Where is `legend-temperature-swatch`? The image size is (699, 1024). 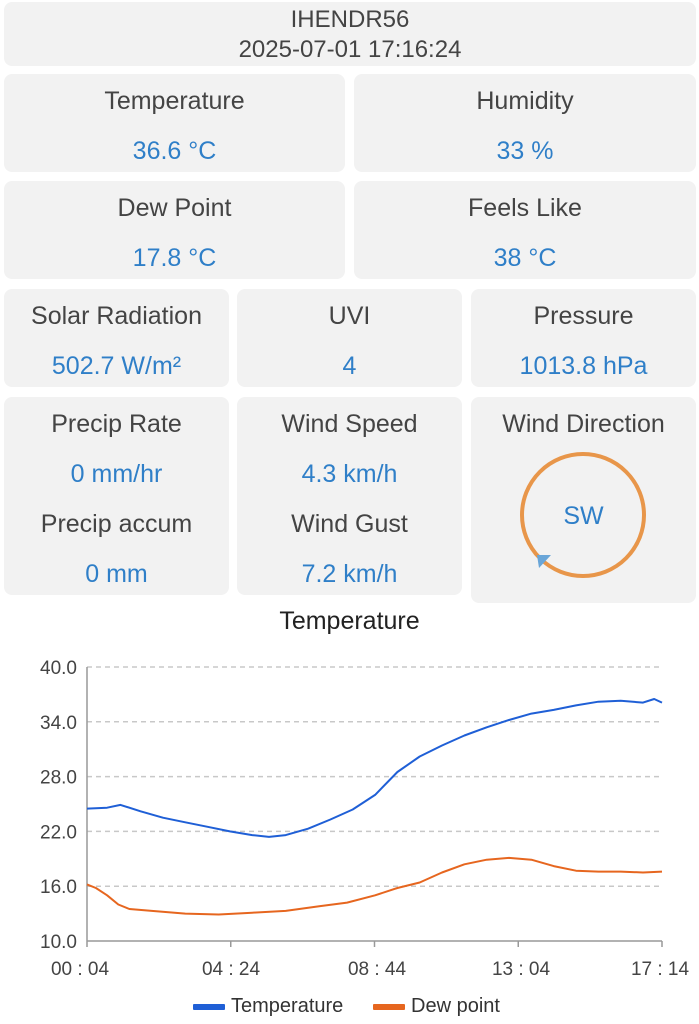 legend-temperature-swatch is located at coordinates (209, 1006).